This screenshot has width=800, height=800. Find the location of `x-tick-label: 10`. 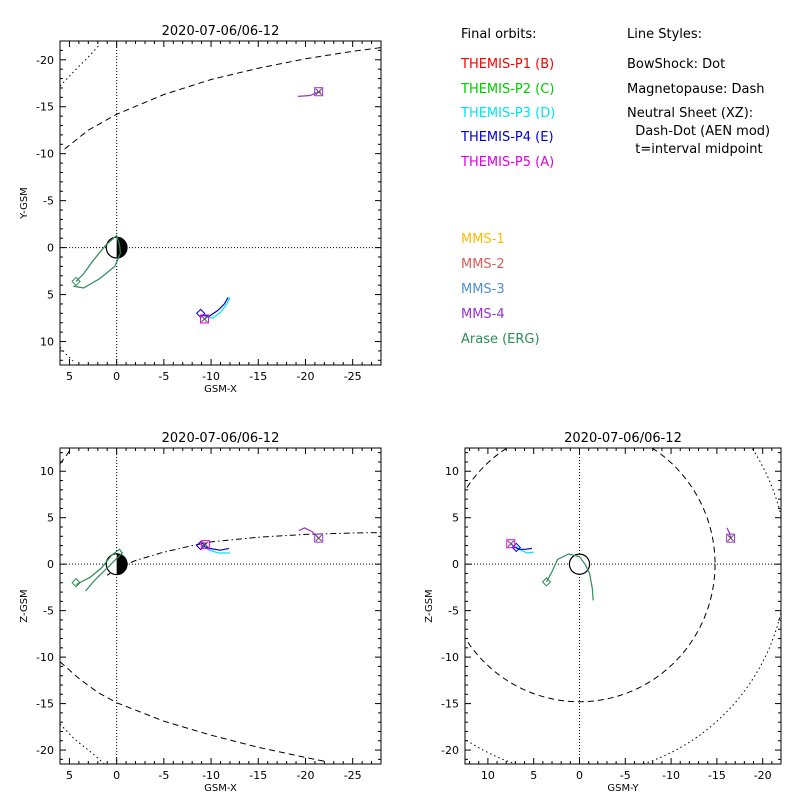

x-tick-label: 10 is located at coordinates (488, 775).